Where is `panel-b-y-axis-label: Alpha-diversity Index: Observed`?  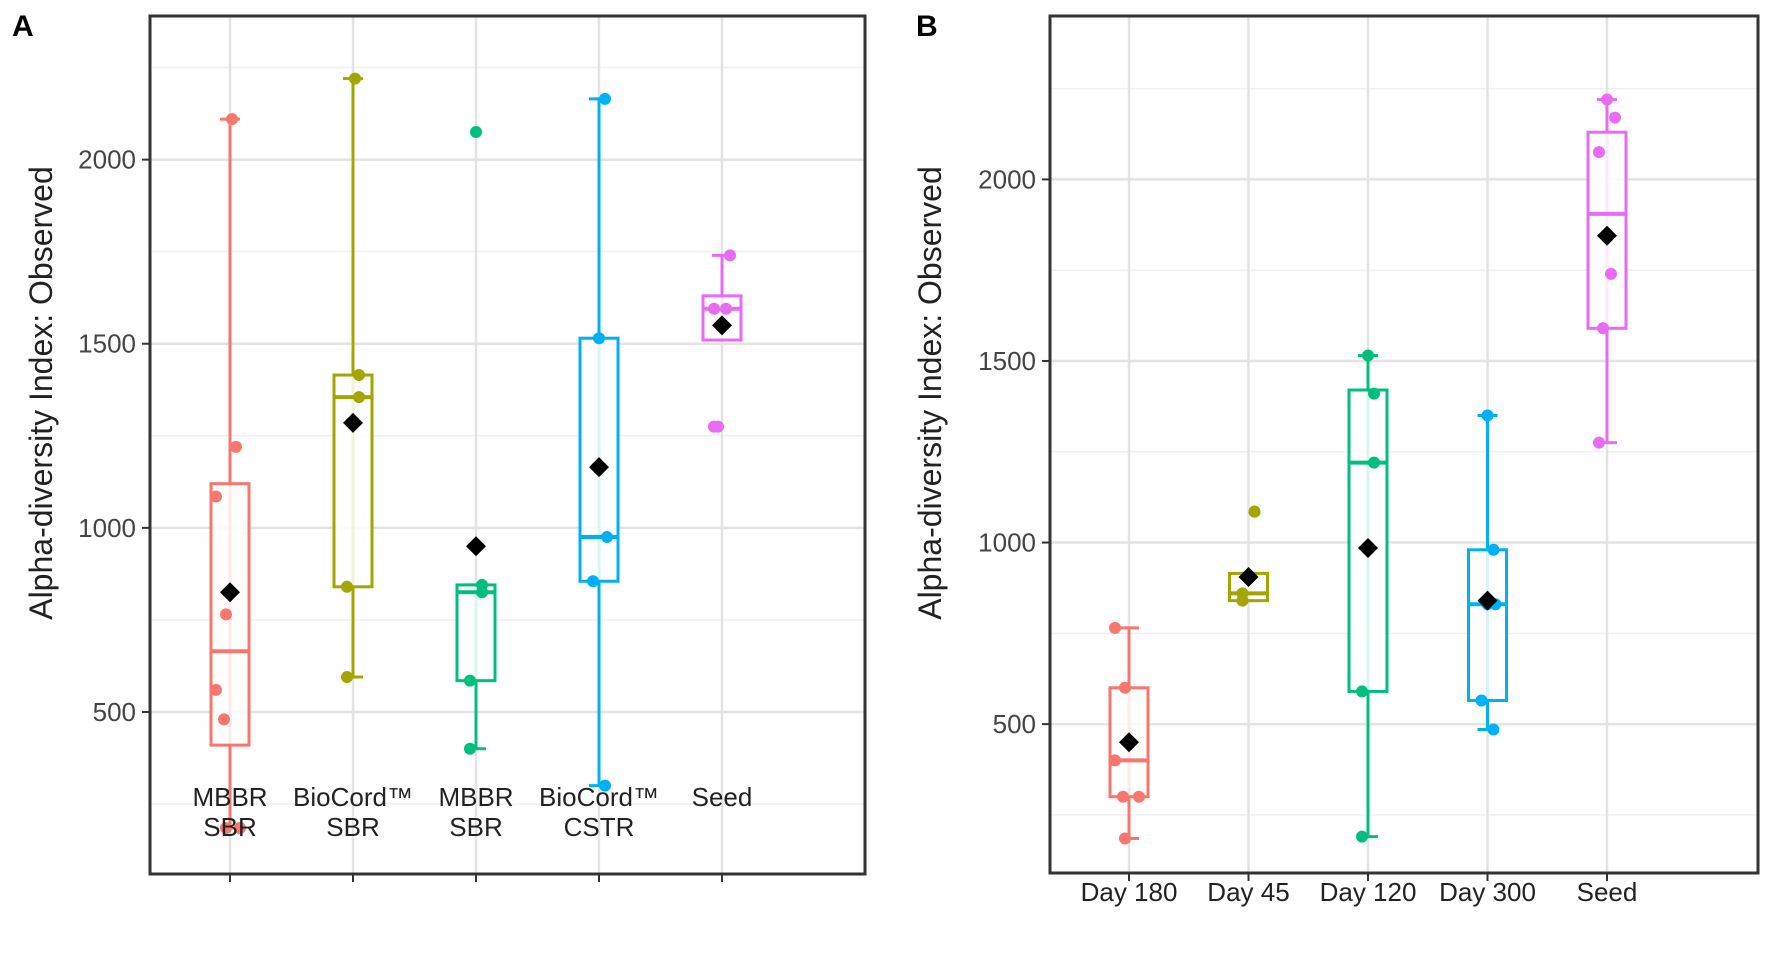
panel-b-y-axis-label: Alpha-diversity Index: Observed is located at coordinates (930, 393).